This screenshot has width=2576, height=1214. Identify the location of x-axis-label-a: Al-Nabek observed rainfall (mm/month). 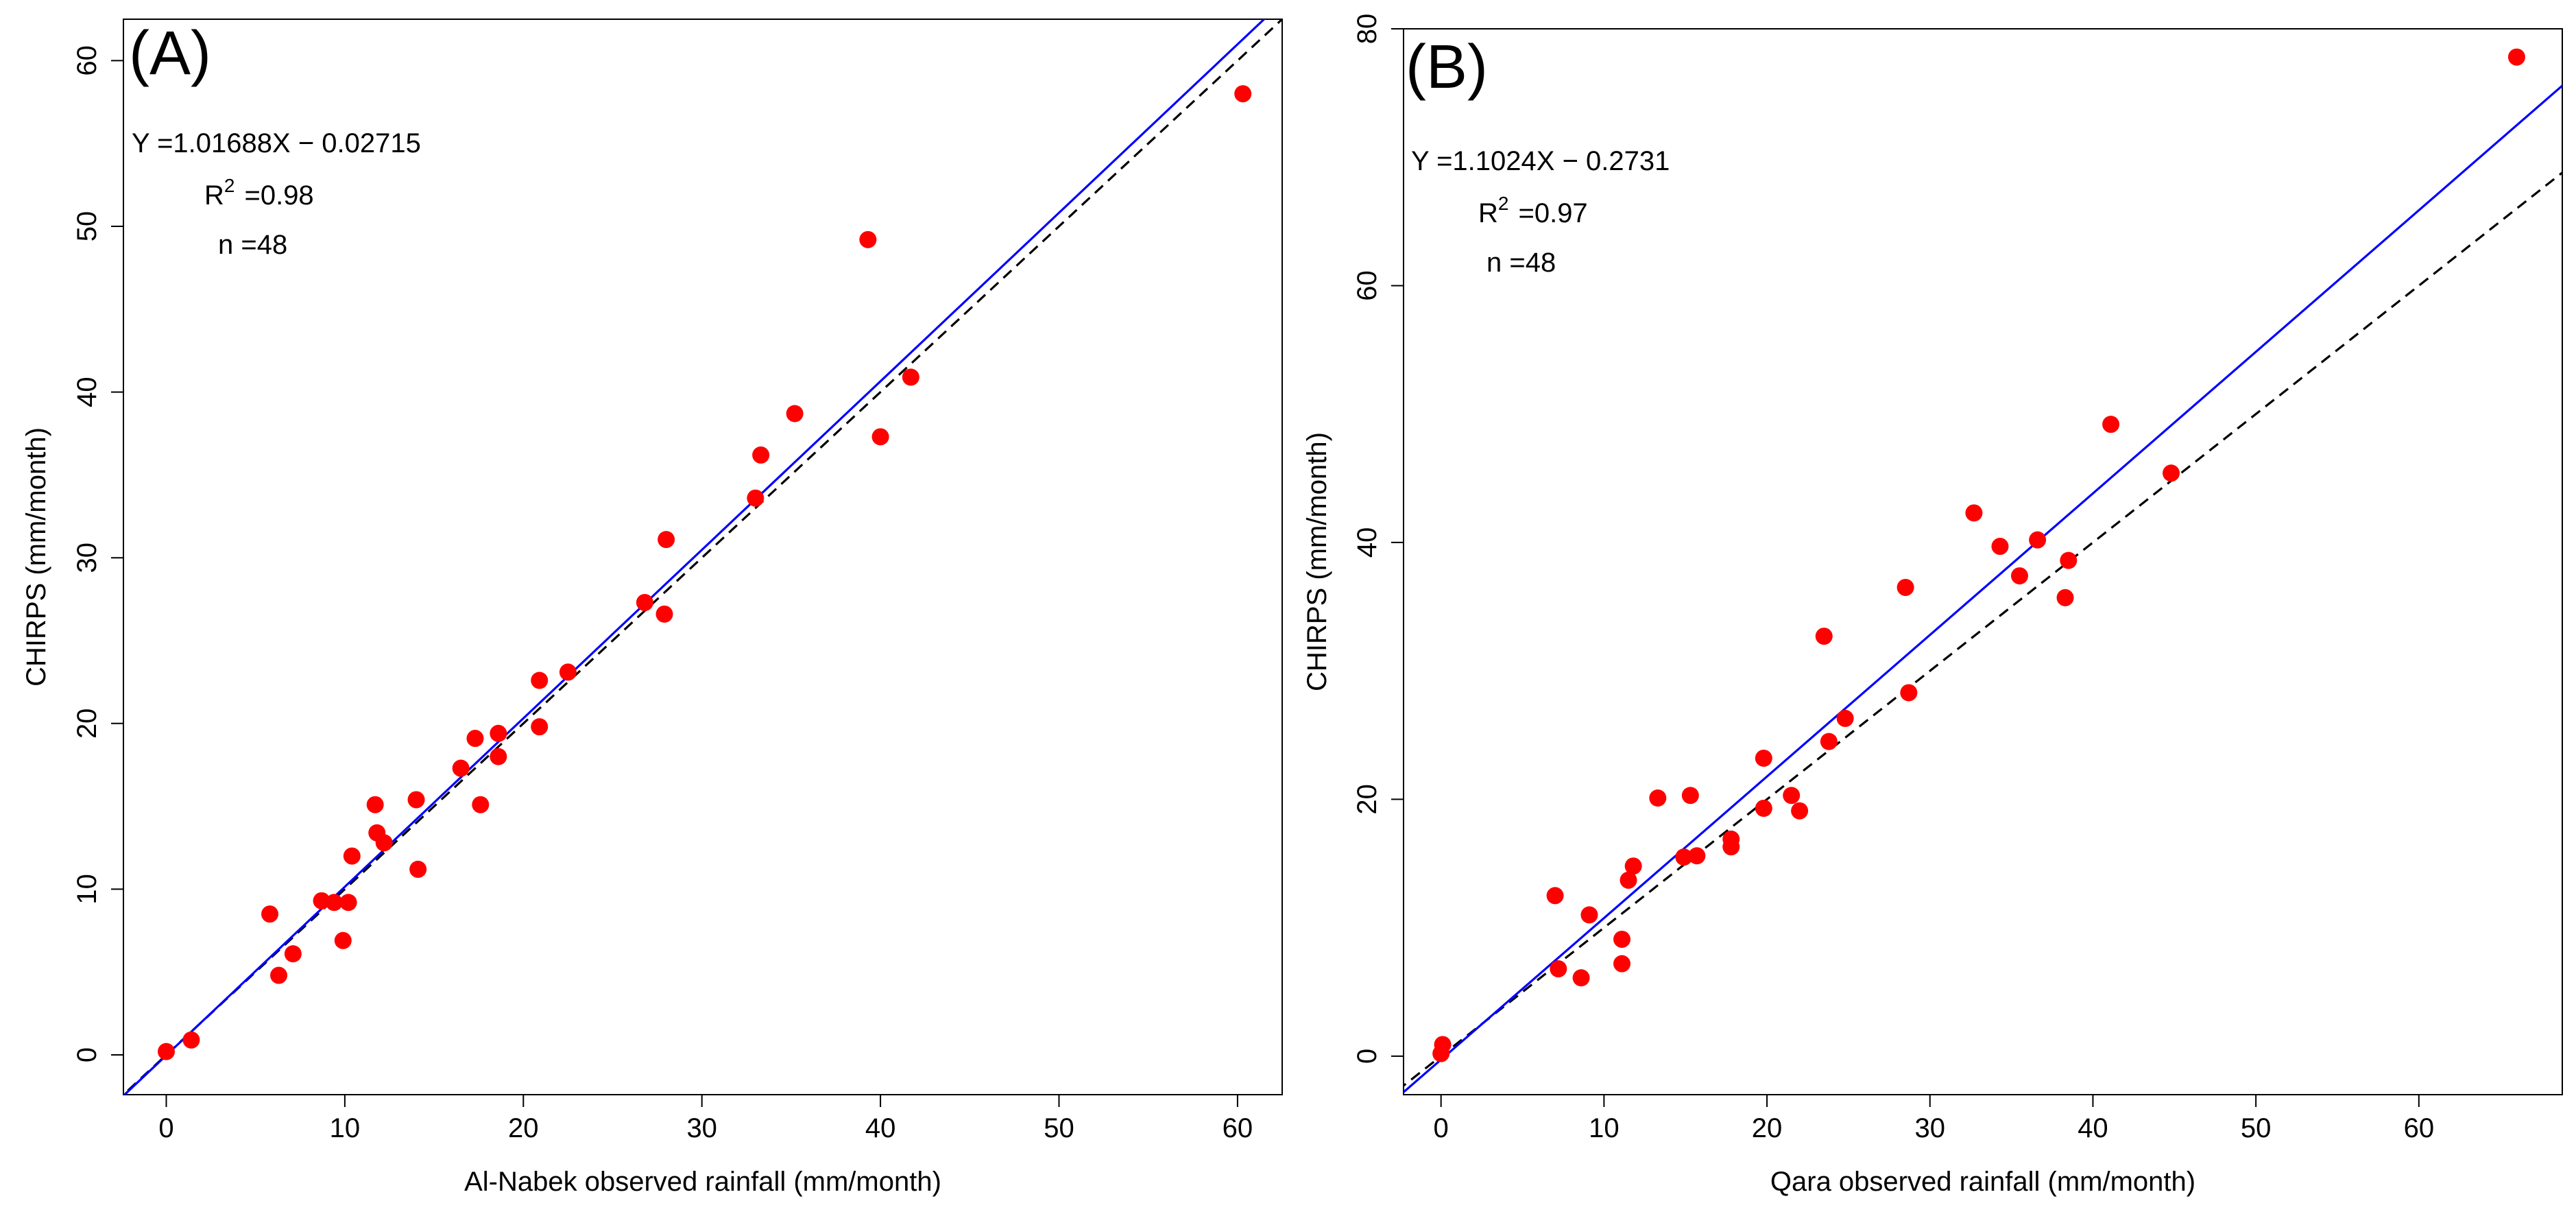
(702, 1182).